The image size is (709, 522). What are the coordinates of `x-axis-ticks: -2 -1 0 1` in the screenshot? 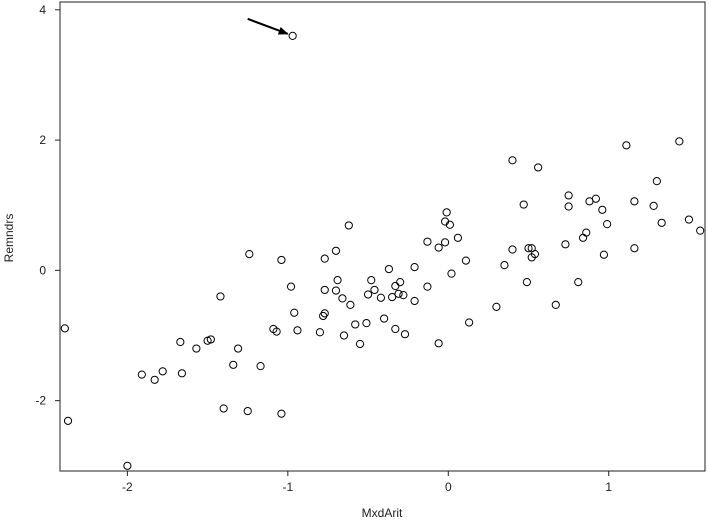 It's located at (367, 482).